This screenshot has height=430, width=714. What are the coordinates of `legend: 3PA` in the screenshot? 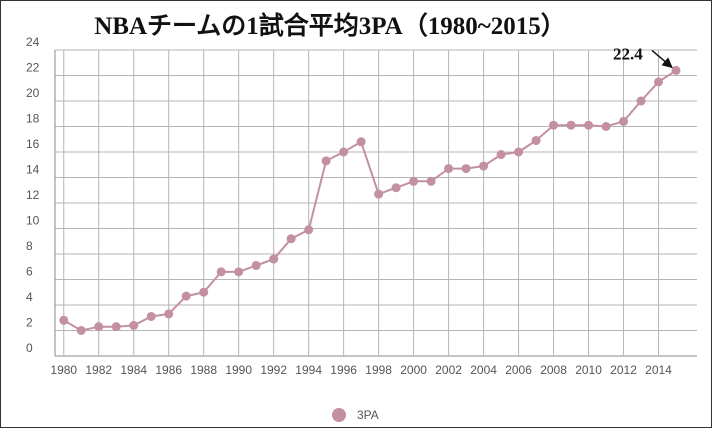 It's located at (355, 415).